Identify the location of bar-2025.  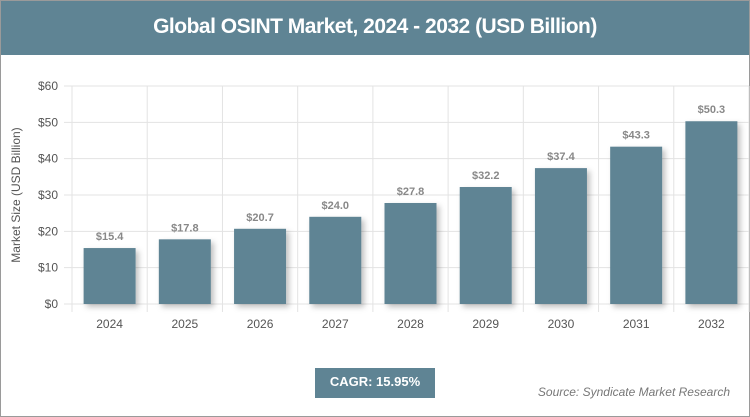
(184, 271).